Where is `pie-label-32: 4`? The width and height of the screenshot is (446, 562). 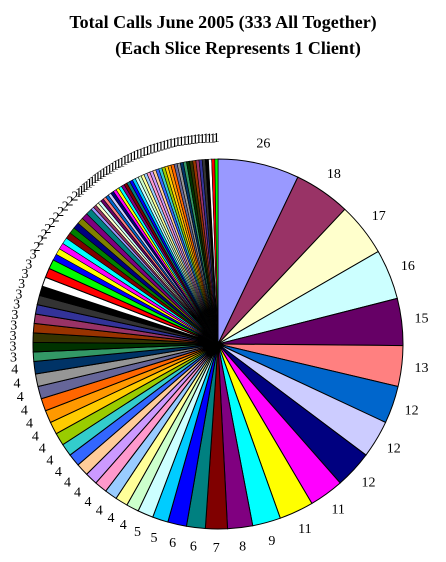
pie-label-32: 4 is located at coordinates (16, 383).